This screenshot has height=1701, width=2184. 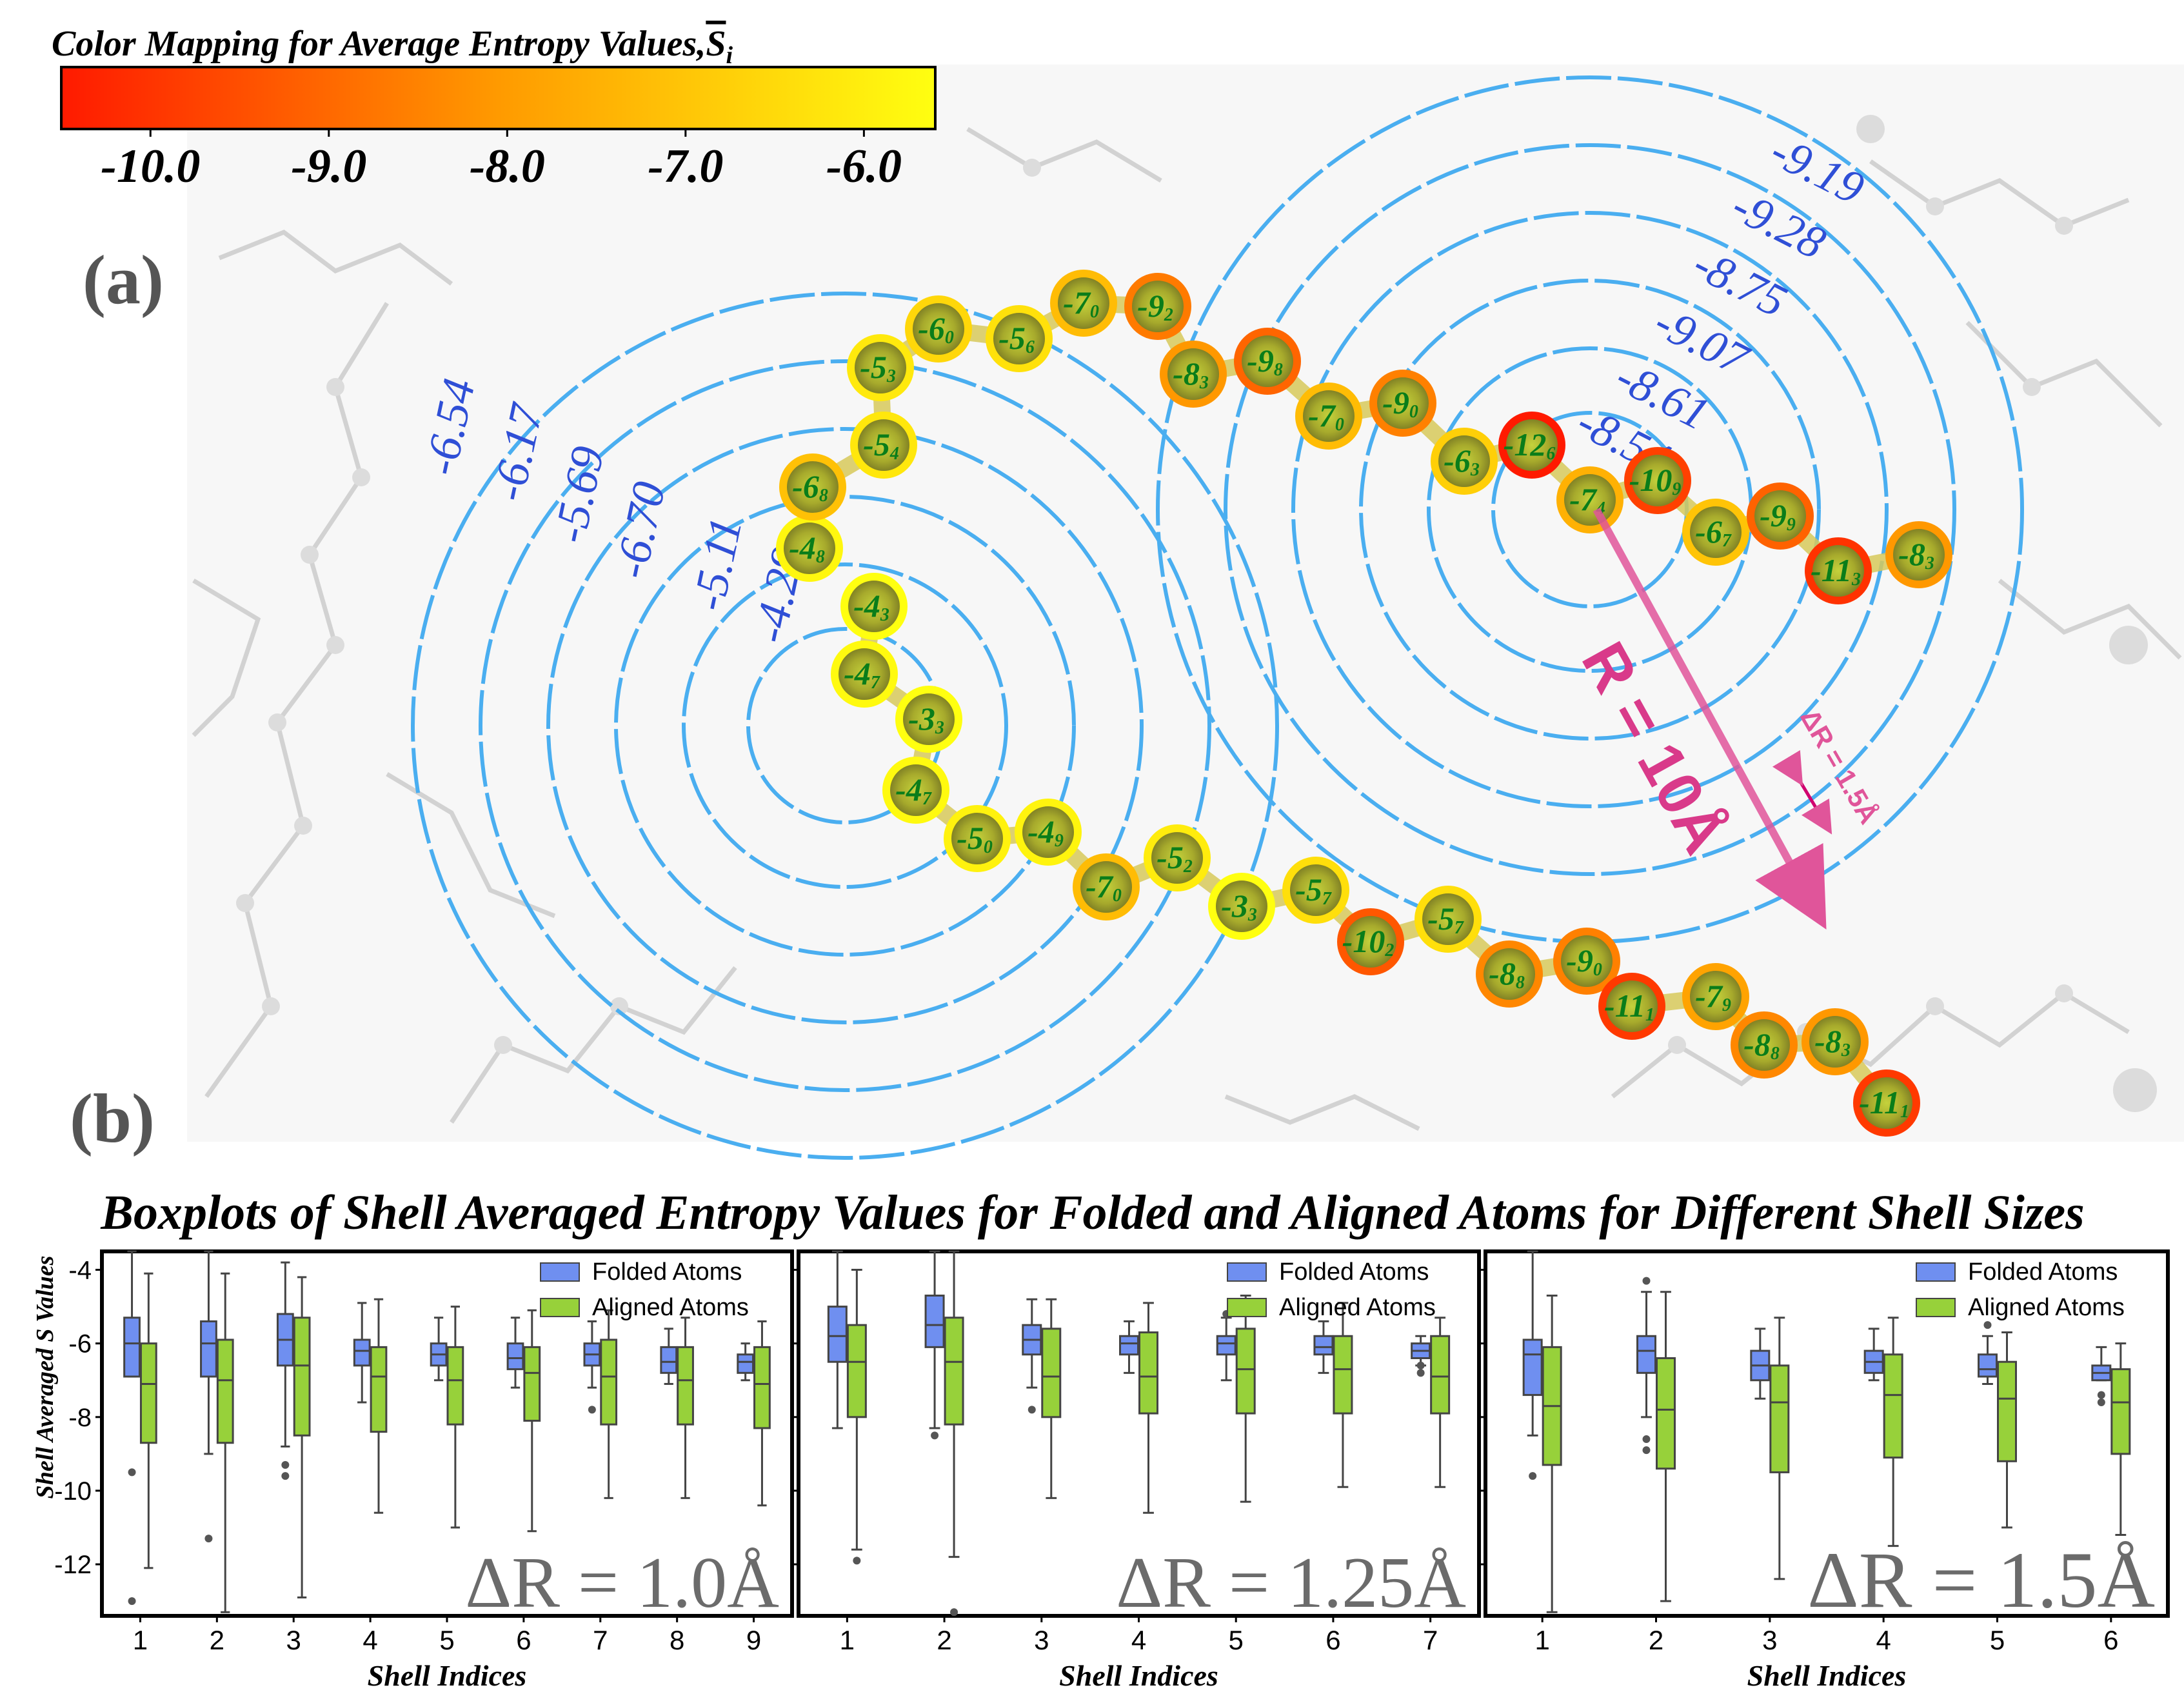 What do you see at coordinates (1936, 1272) in the screenshot?
I see `legend-swatch` at bounding box center [1936, 1272].